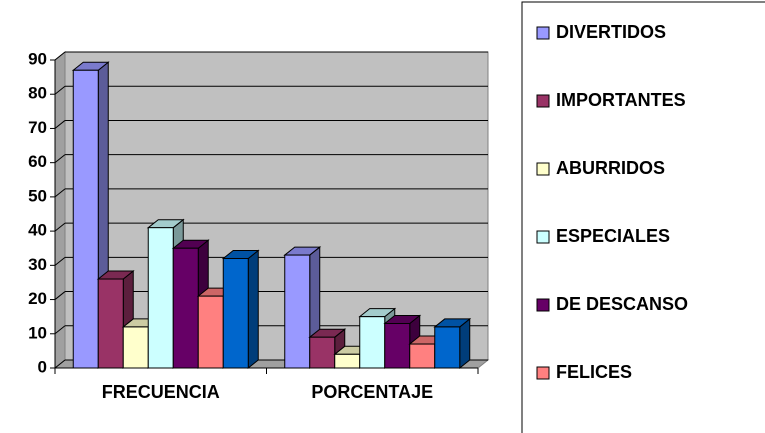 Image resolution: width=765 pixels, height=433 pixels. I want to click on x-tick-label: PORCENTAJE, so click(372, 392).